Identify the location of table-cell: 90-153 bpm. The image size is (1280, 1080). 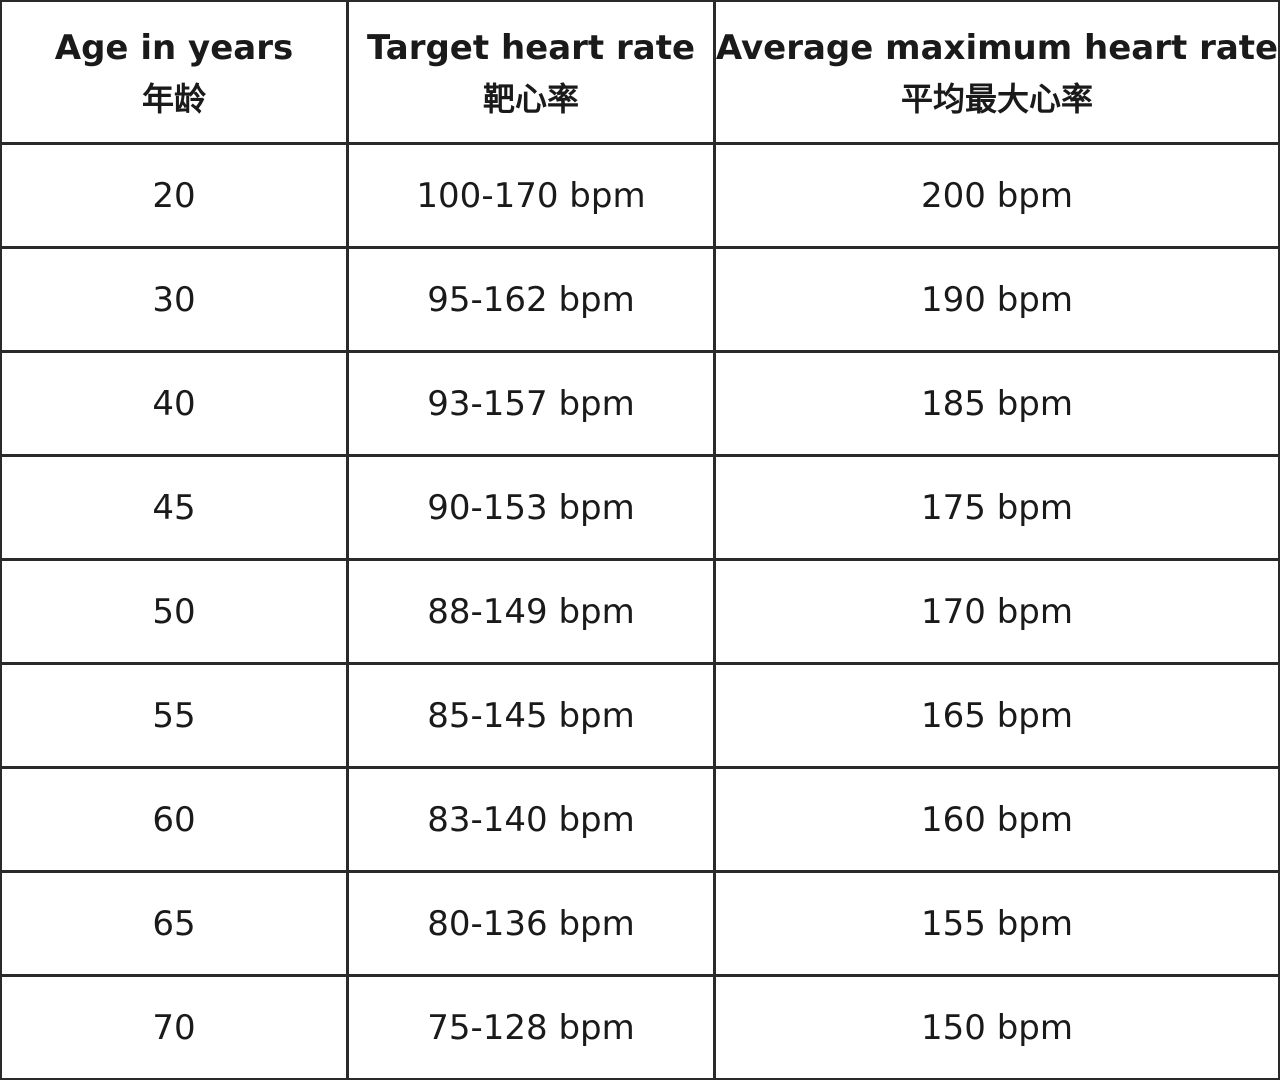
(531, 507).